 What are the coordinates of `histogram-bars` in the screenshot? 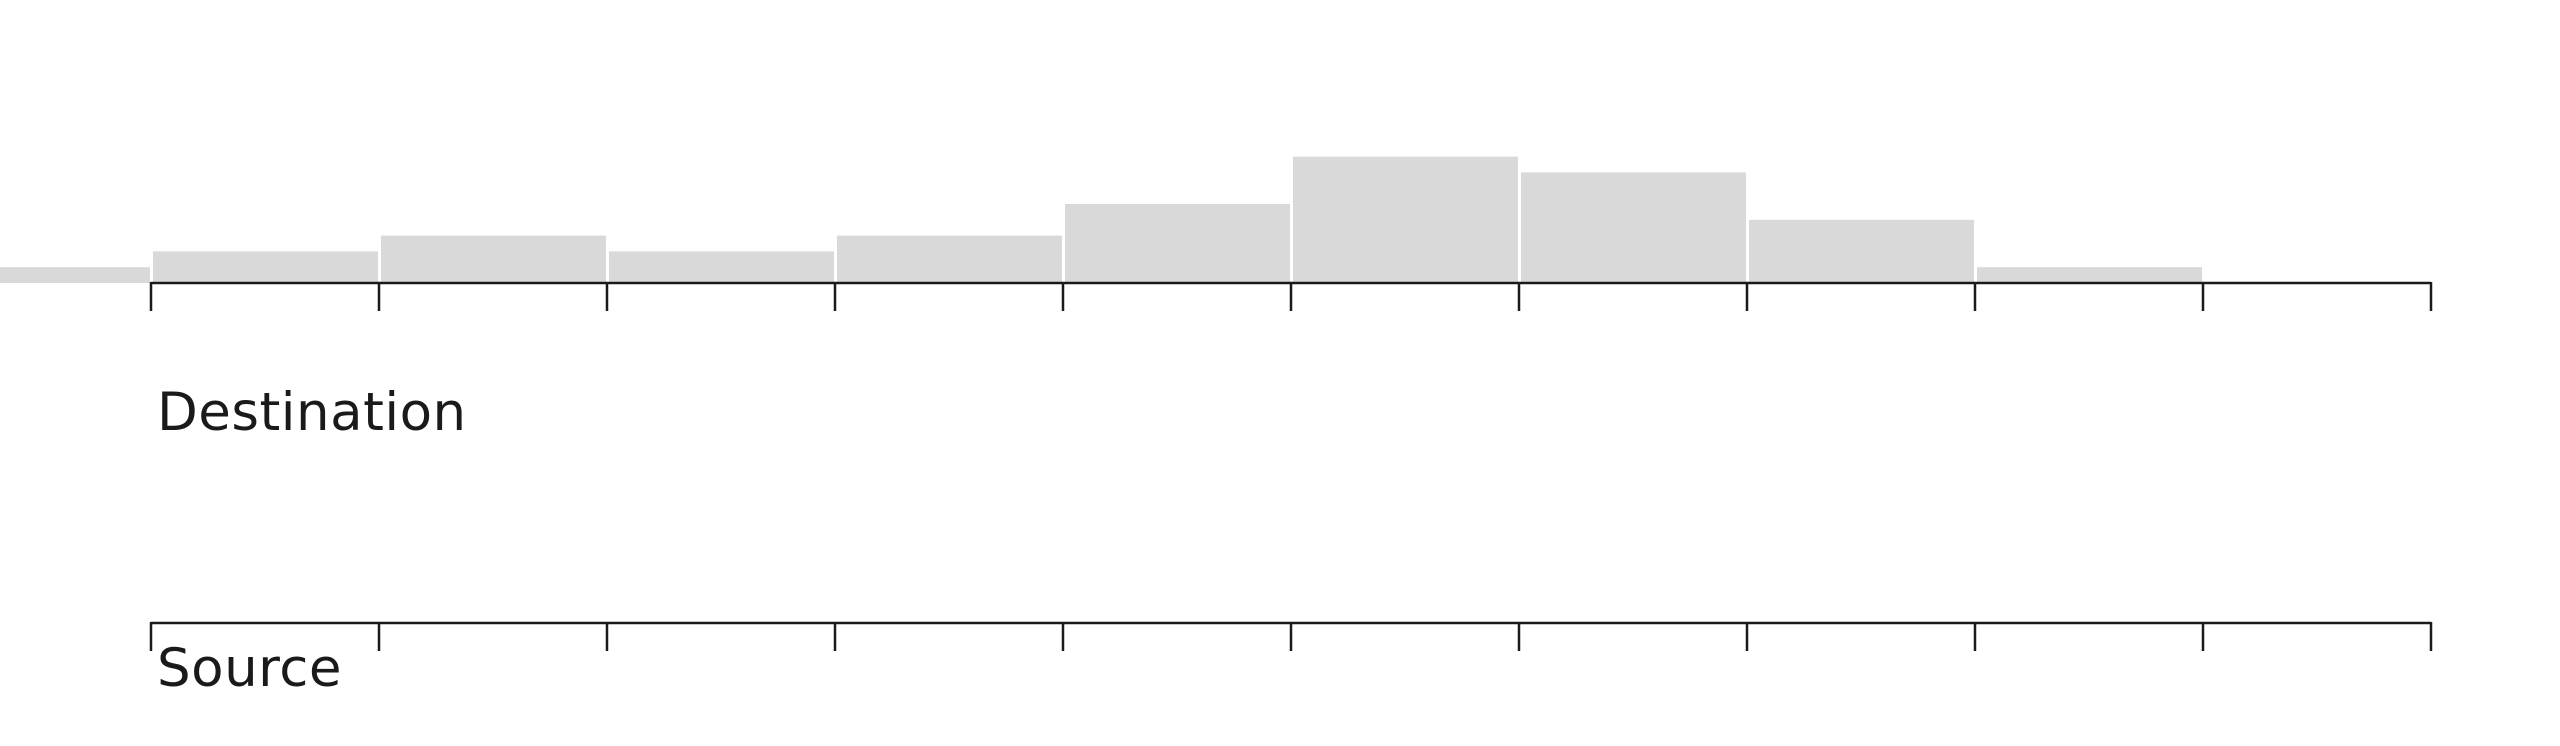 It's located at (1101, 219).